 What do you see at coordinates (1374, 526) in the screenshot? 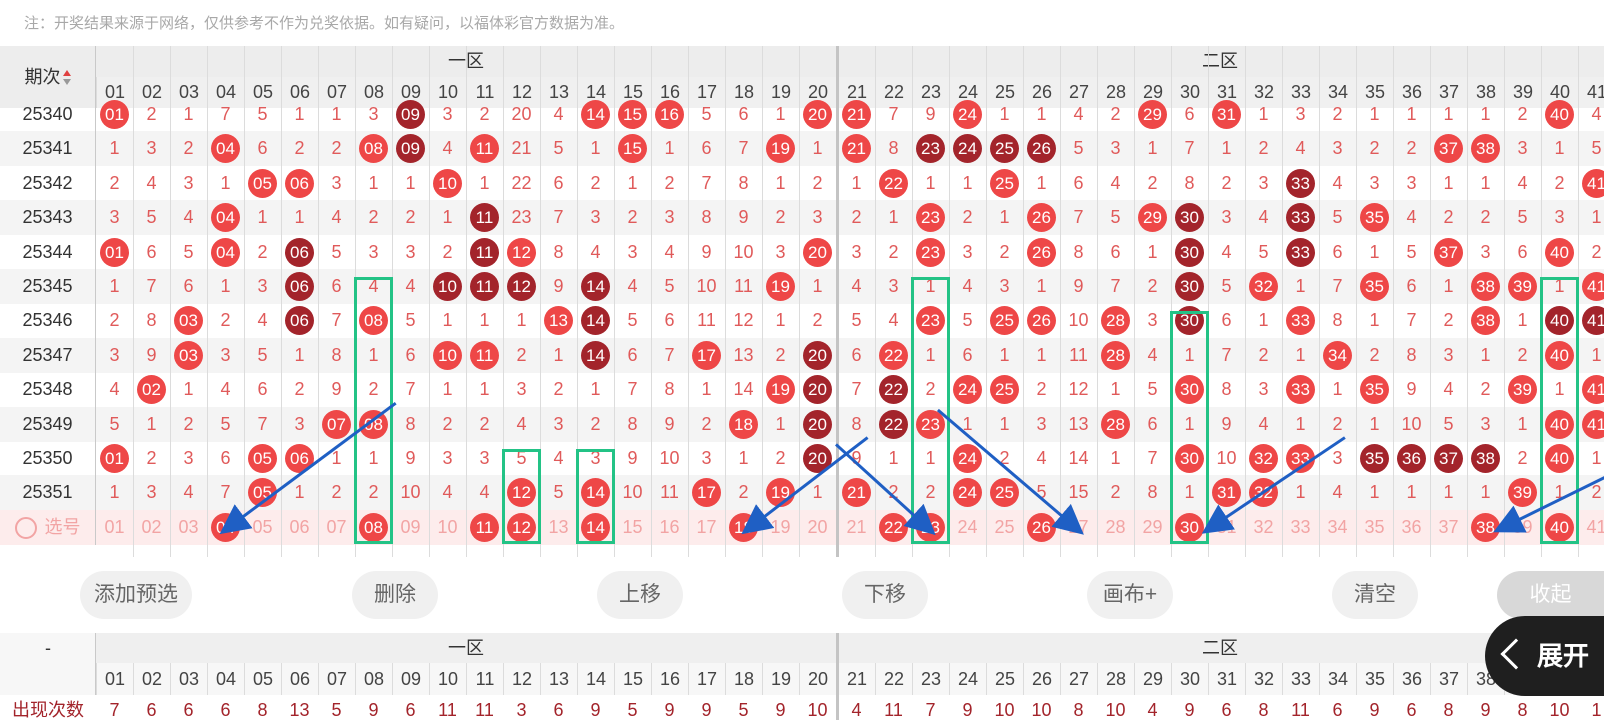
I see `selectable-number: 35` at bounding box center [1374, 526].